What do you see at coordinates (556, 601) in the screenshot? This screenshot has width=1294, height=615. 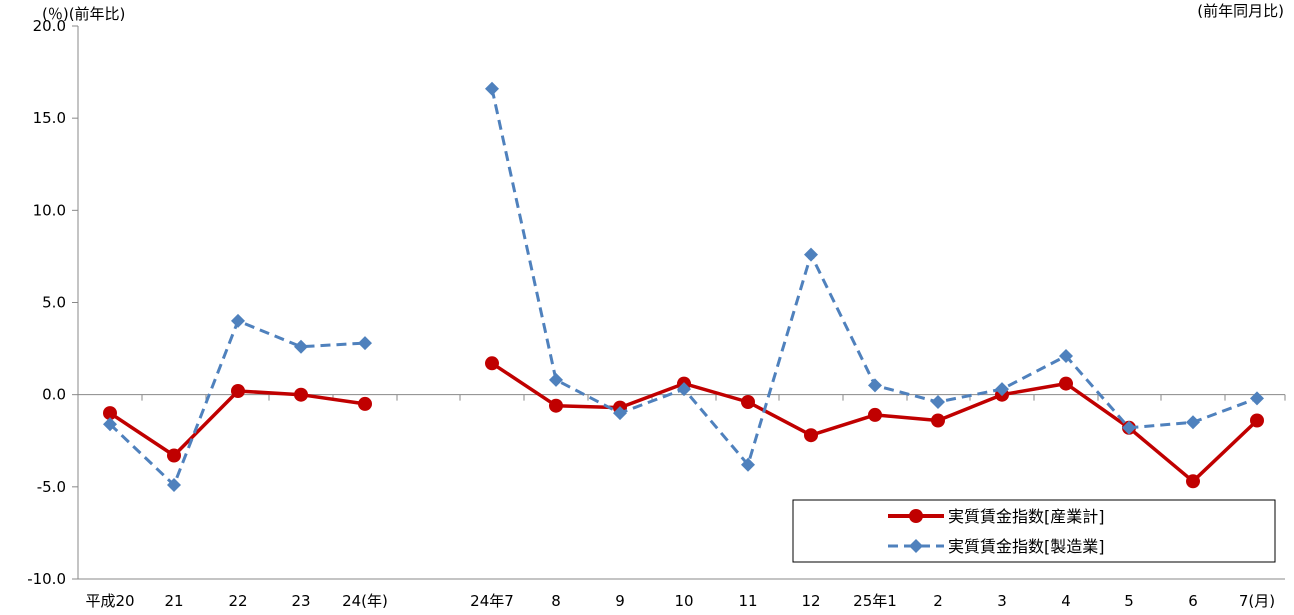 I see `x-tick-label: 8` at bounding box center [556, 601].